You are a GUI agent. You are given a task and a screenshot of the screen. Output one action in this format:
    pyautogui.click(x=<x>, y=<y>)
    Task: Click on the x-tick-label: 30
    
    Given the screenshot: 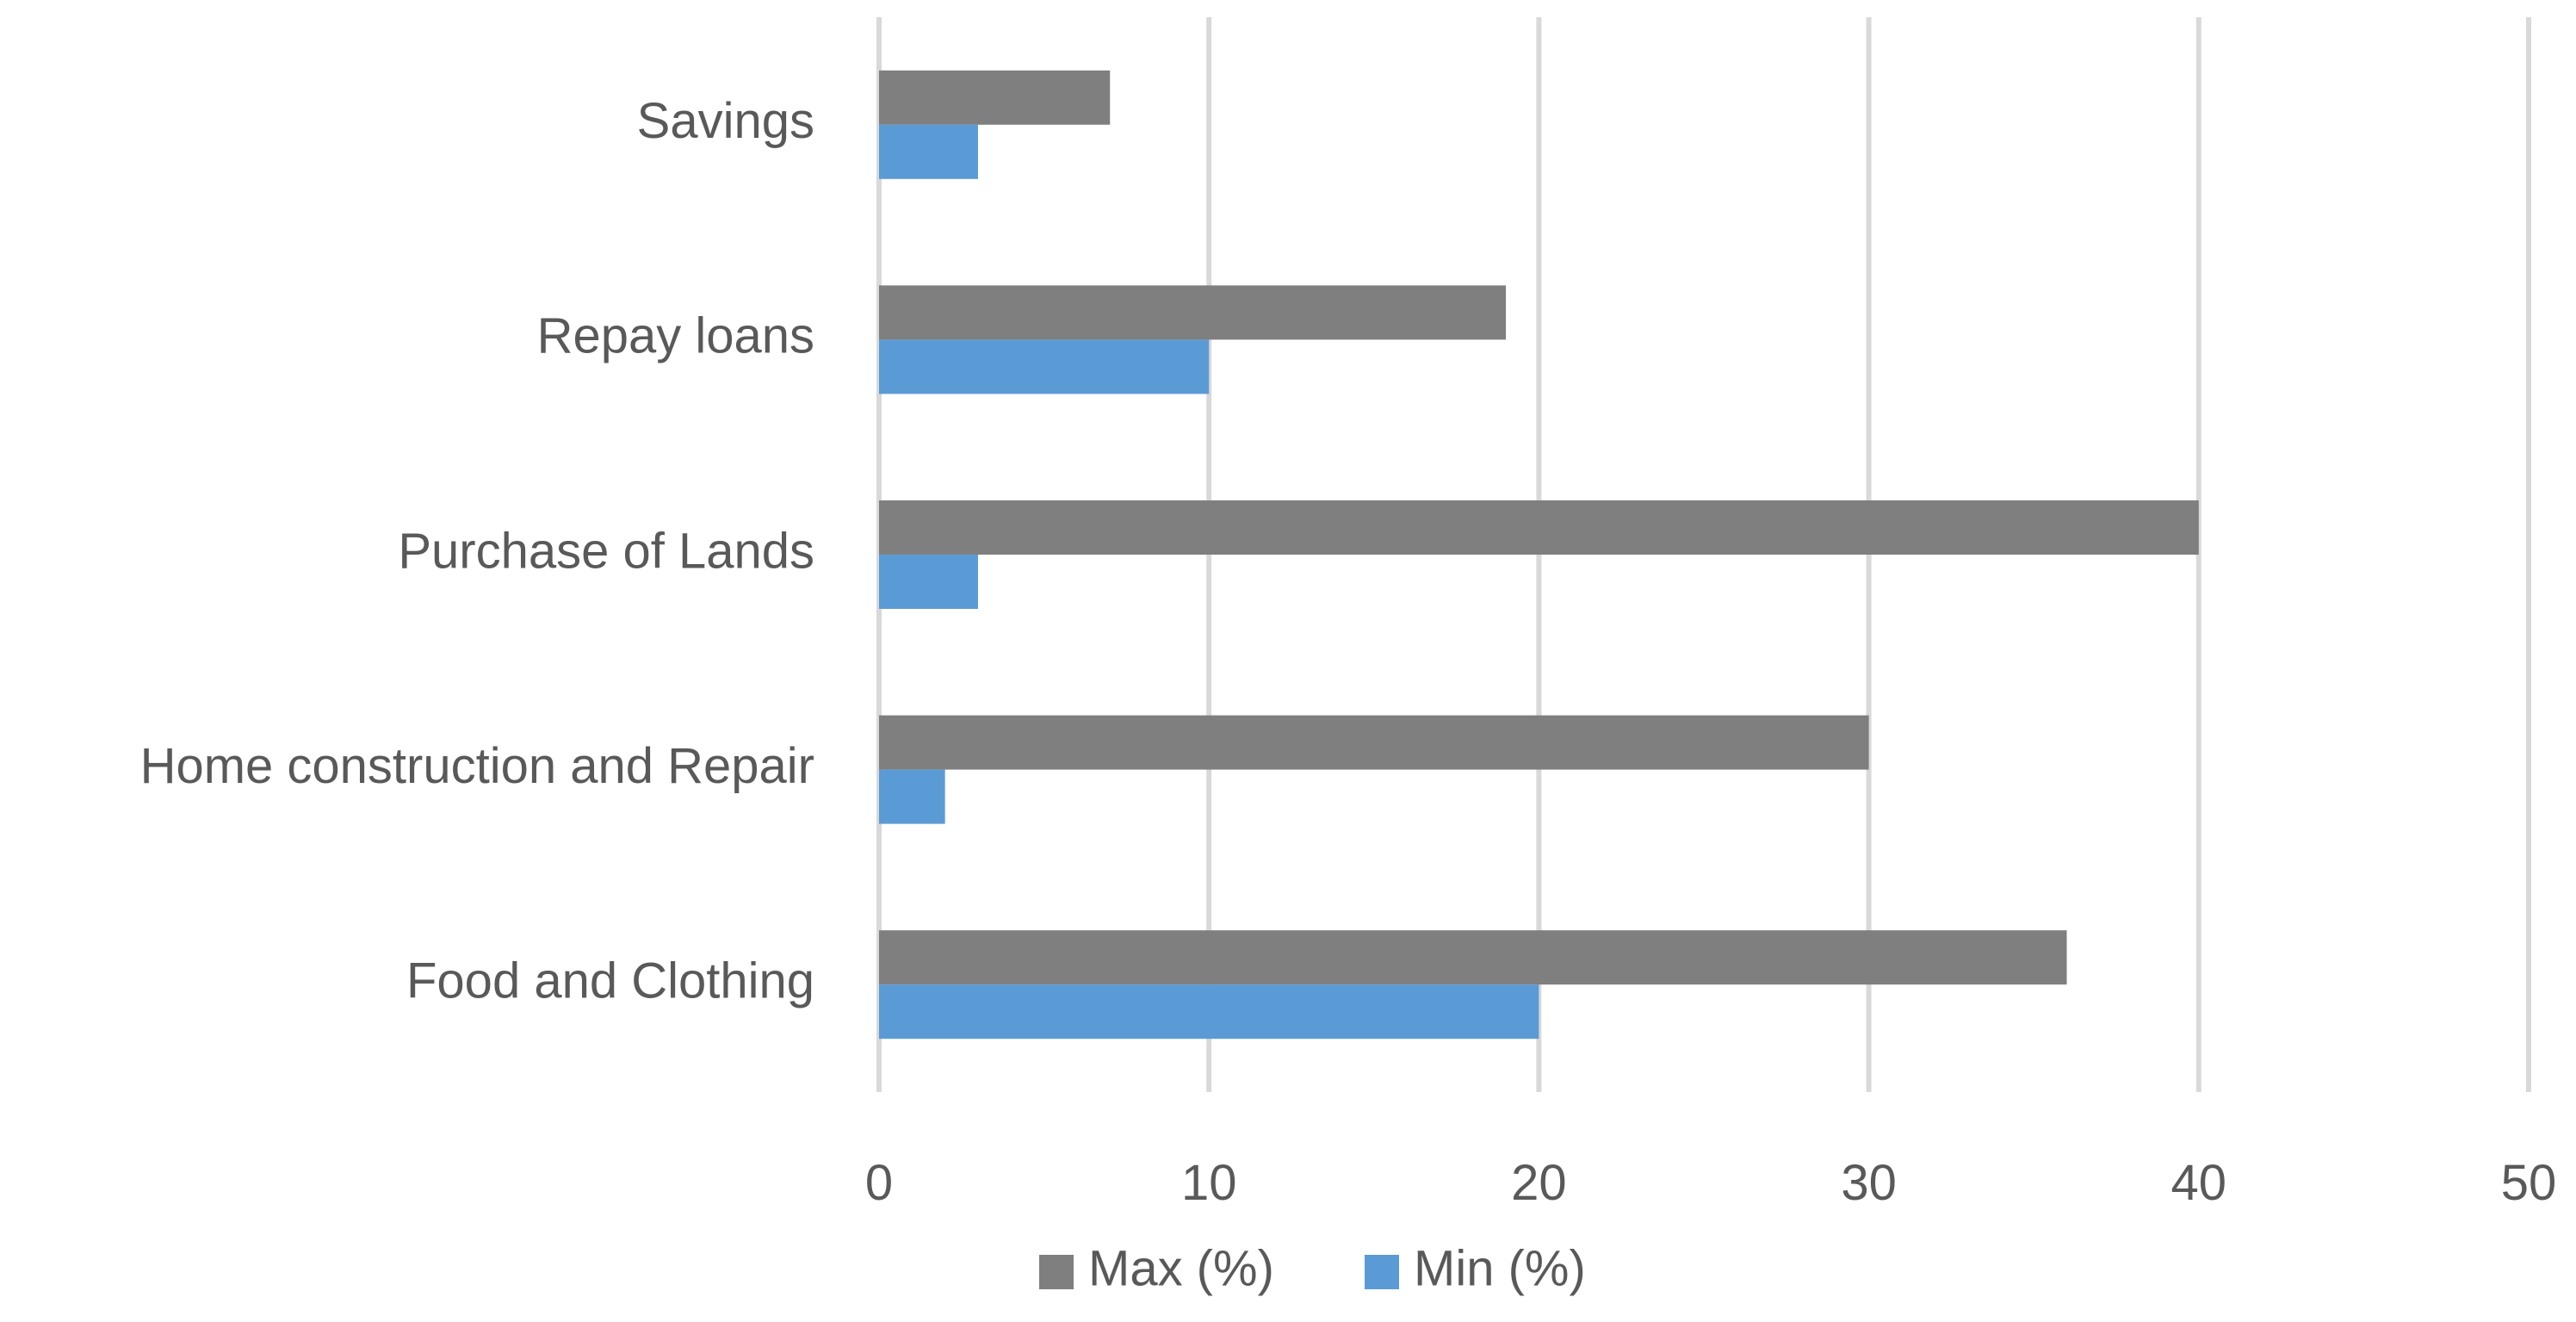 What is the action you would take?
    pyautogui.click(x=1869, y=1183)
    